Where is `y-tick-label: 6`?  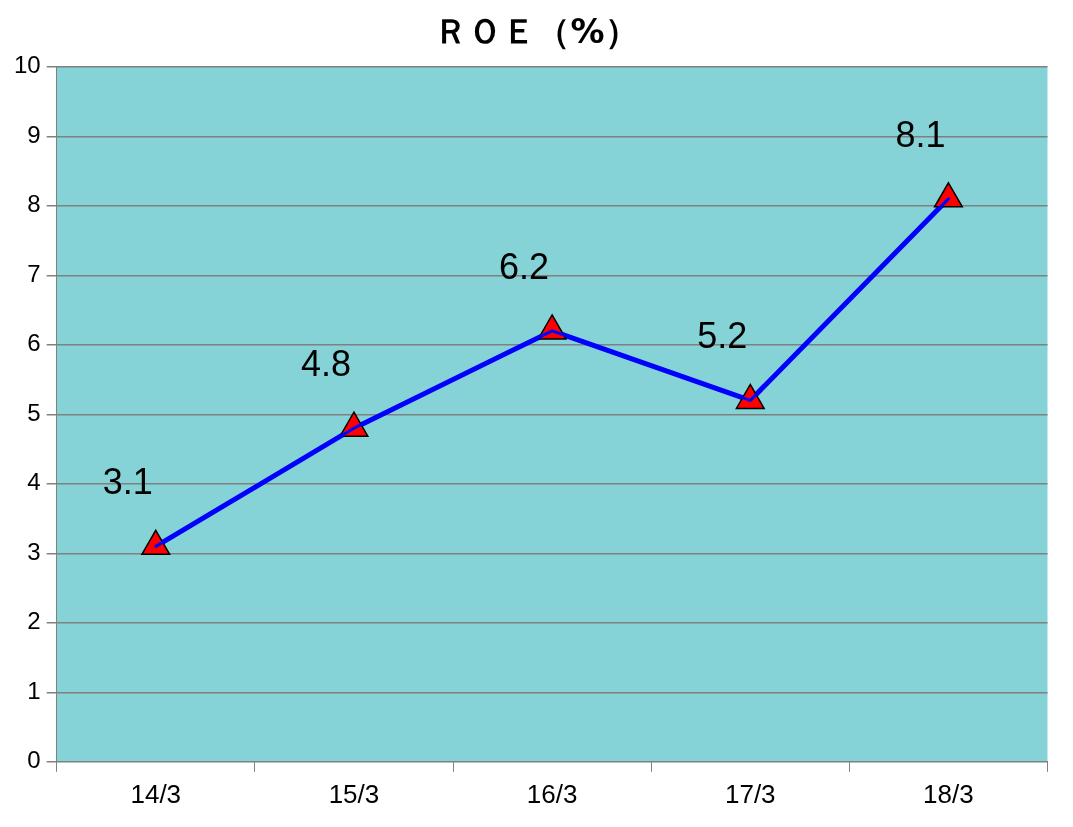
y-tick-label: 6 is located at coordinates (34, 343).